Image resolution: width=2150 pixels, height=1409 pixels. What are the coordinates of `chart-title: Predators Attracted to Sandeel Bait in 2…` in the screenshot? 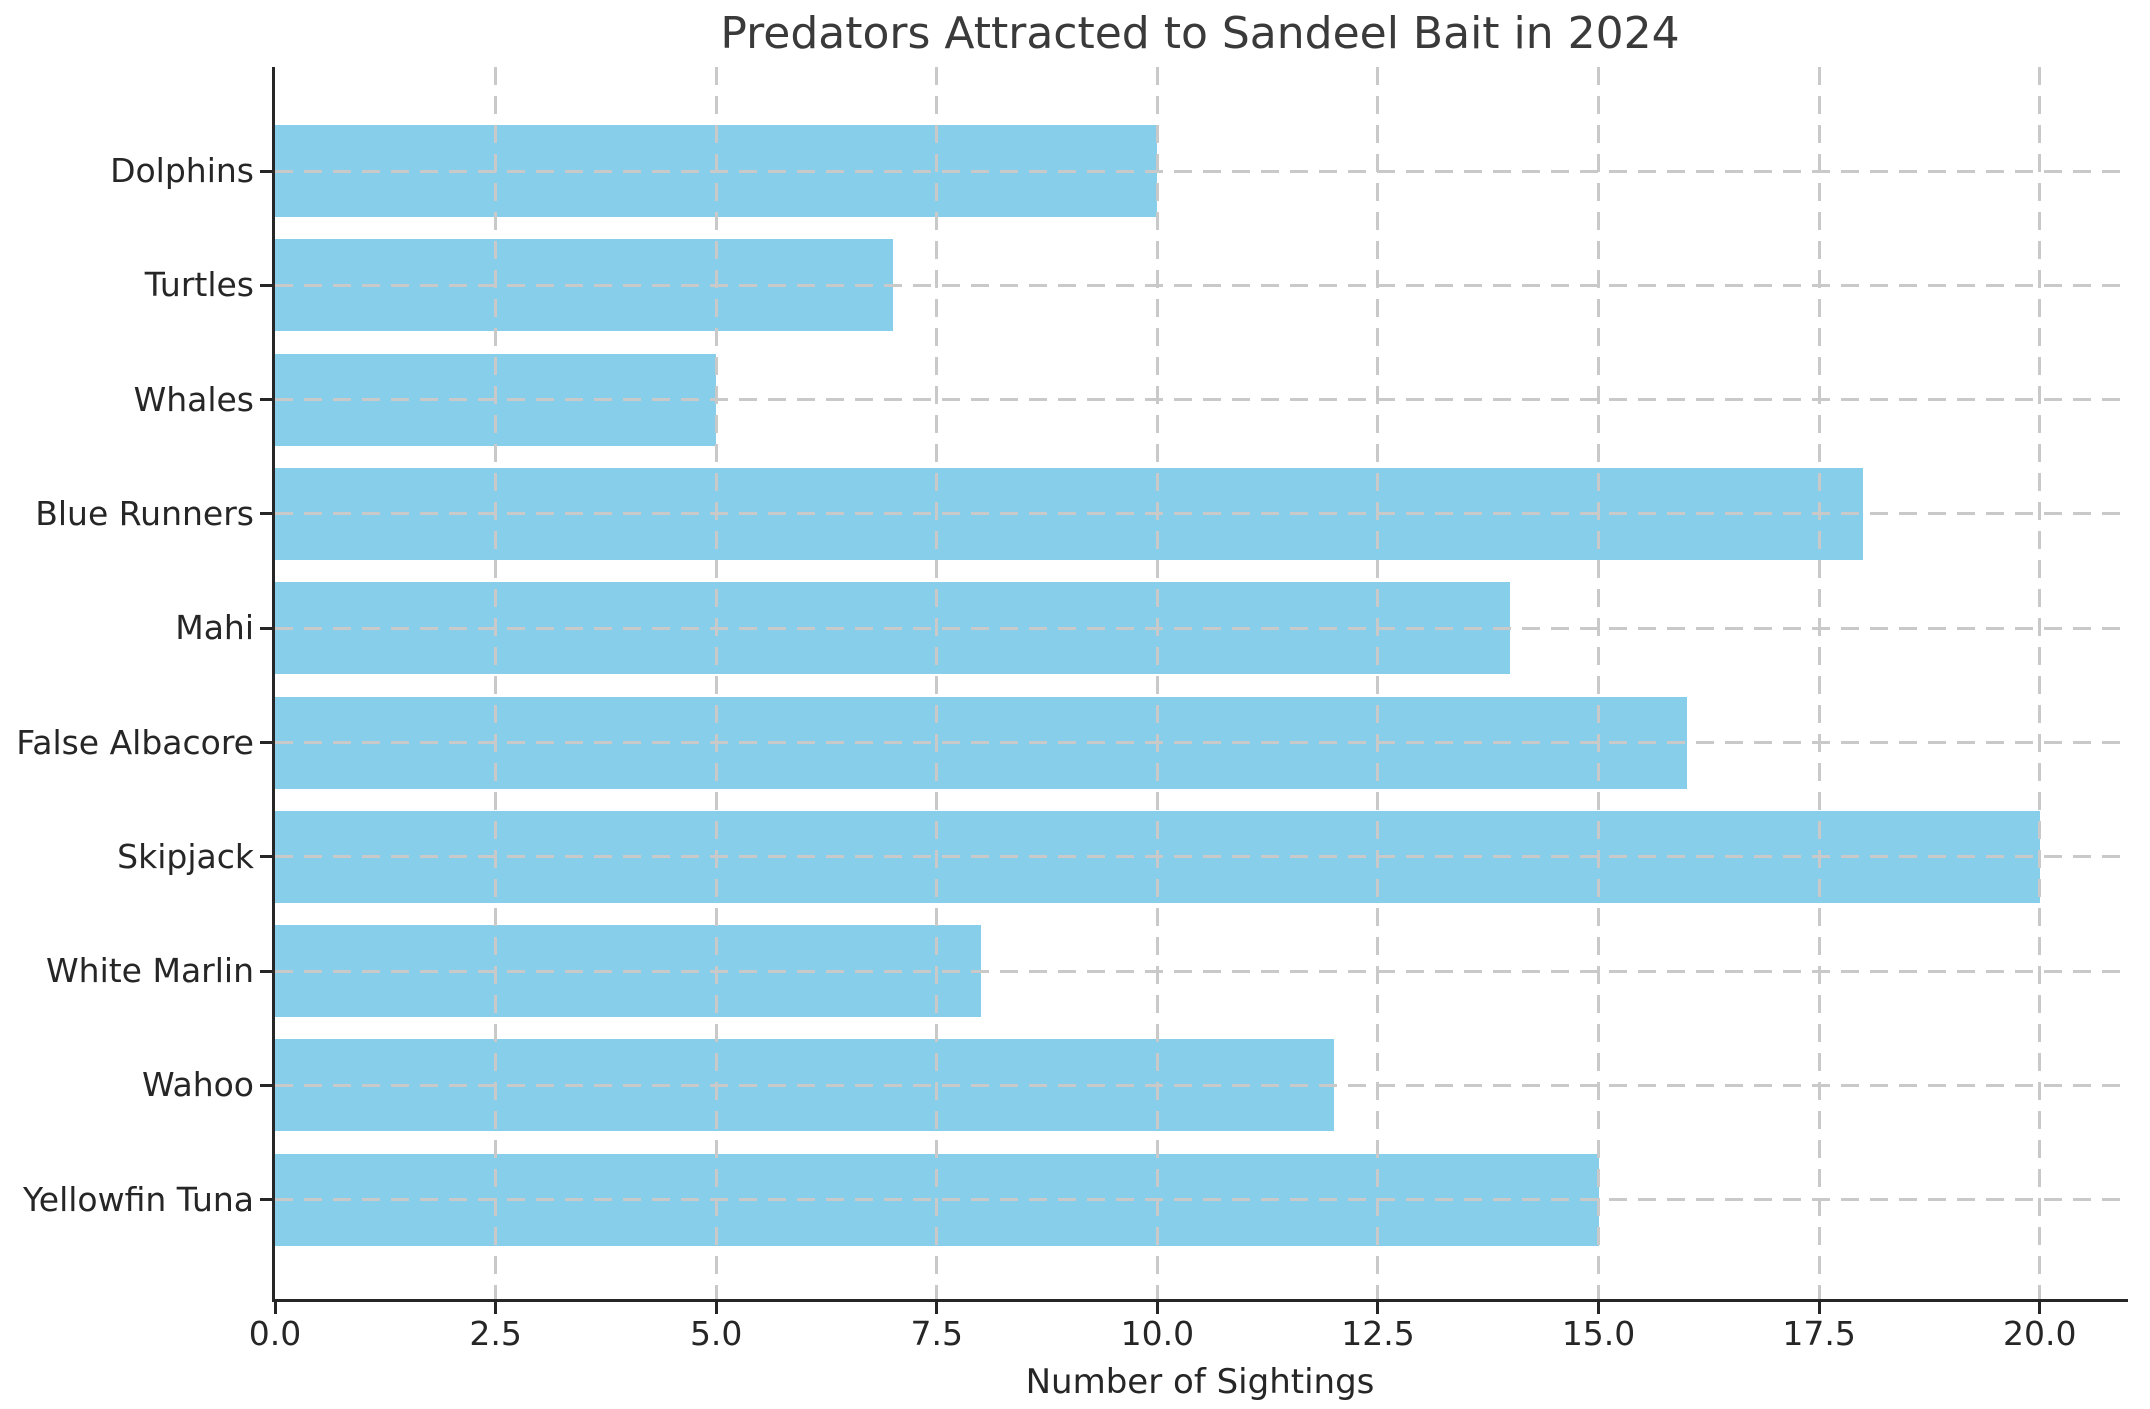 It's located at (1200, 33).